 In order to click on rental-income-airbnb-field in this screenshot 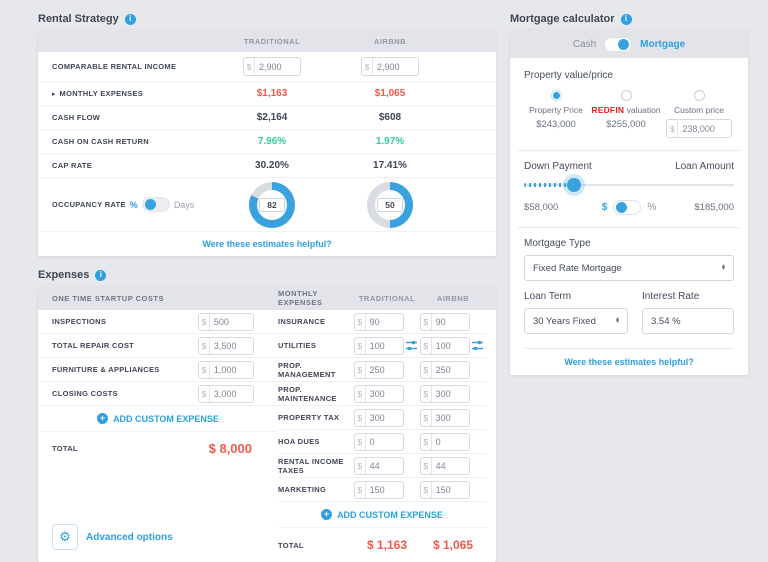, I will do `click(395, 66)`.